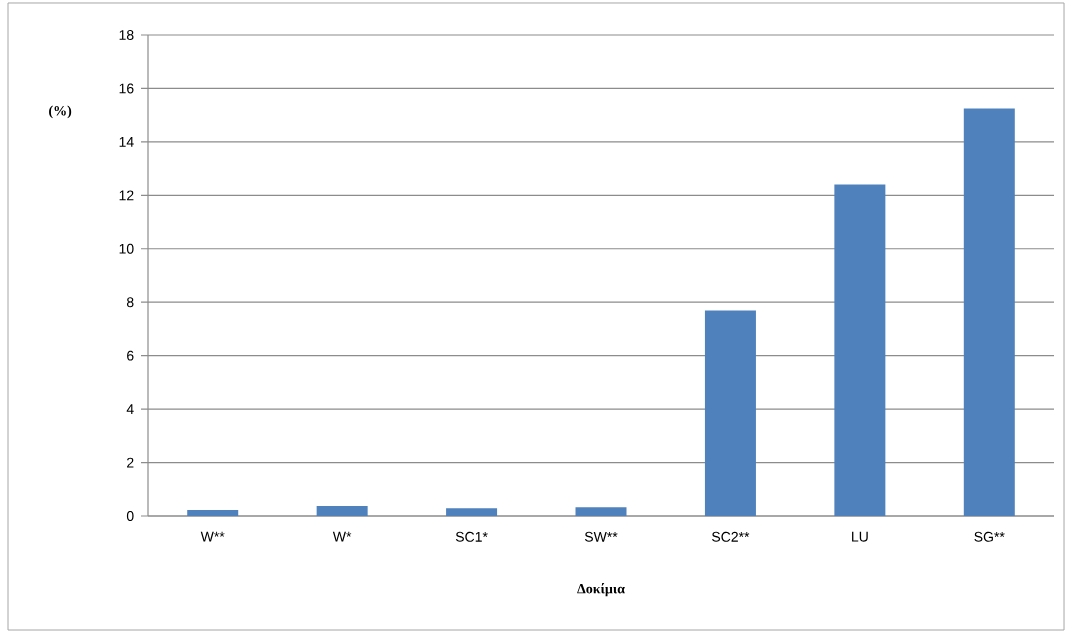 The image size is (1070, 633). Describe the element at coordinates (342, 536) in the screenshot. I see `x-tick-label: W*` at that location.